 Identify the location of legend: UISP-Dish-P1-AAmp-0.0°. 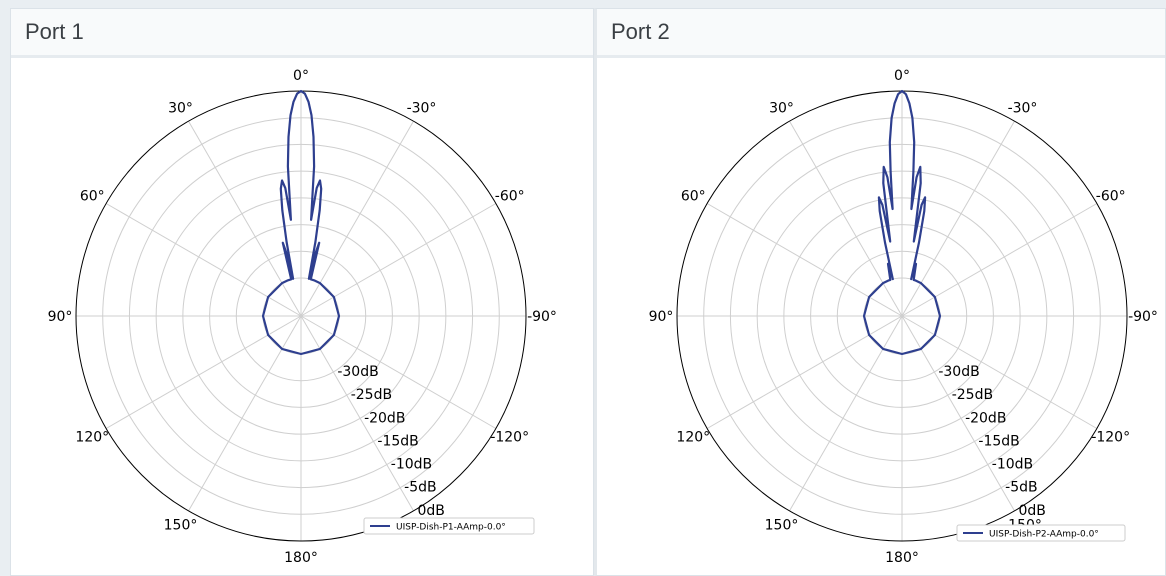
(449, 526).